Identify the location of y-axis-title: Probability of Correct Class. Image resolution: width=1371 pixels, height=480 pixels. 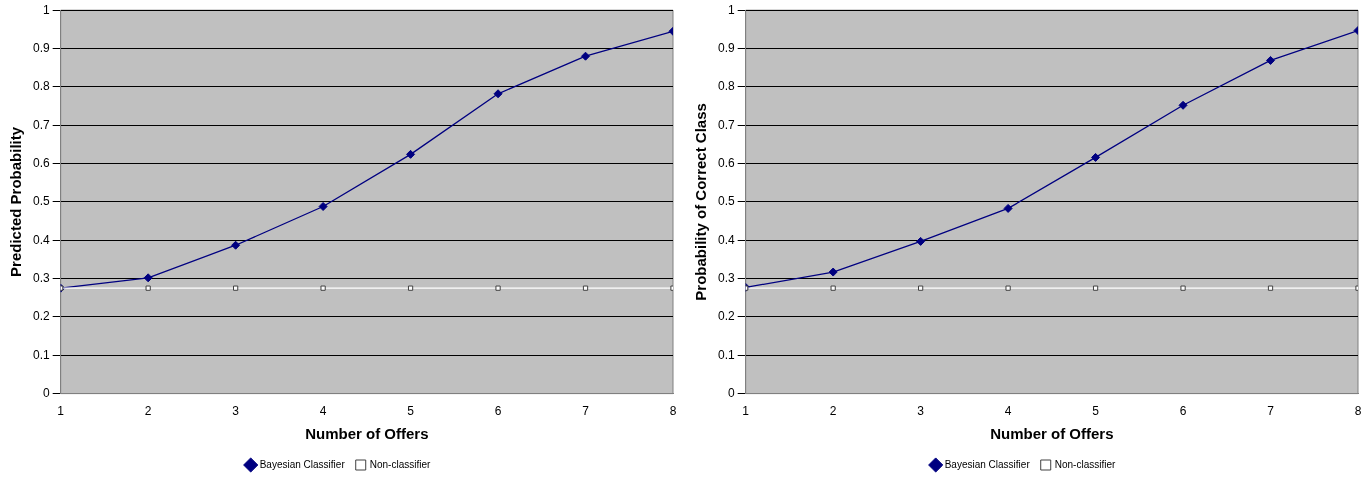
(701, 202).